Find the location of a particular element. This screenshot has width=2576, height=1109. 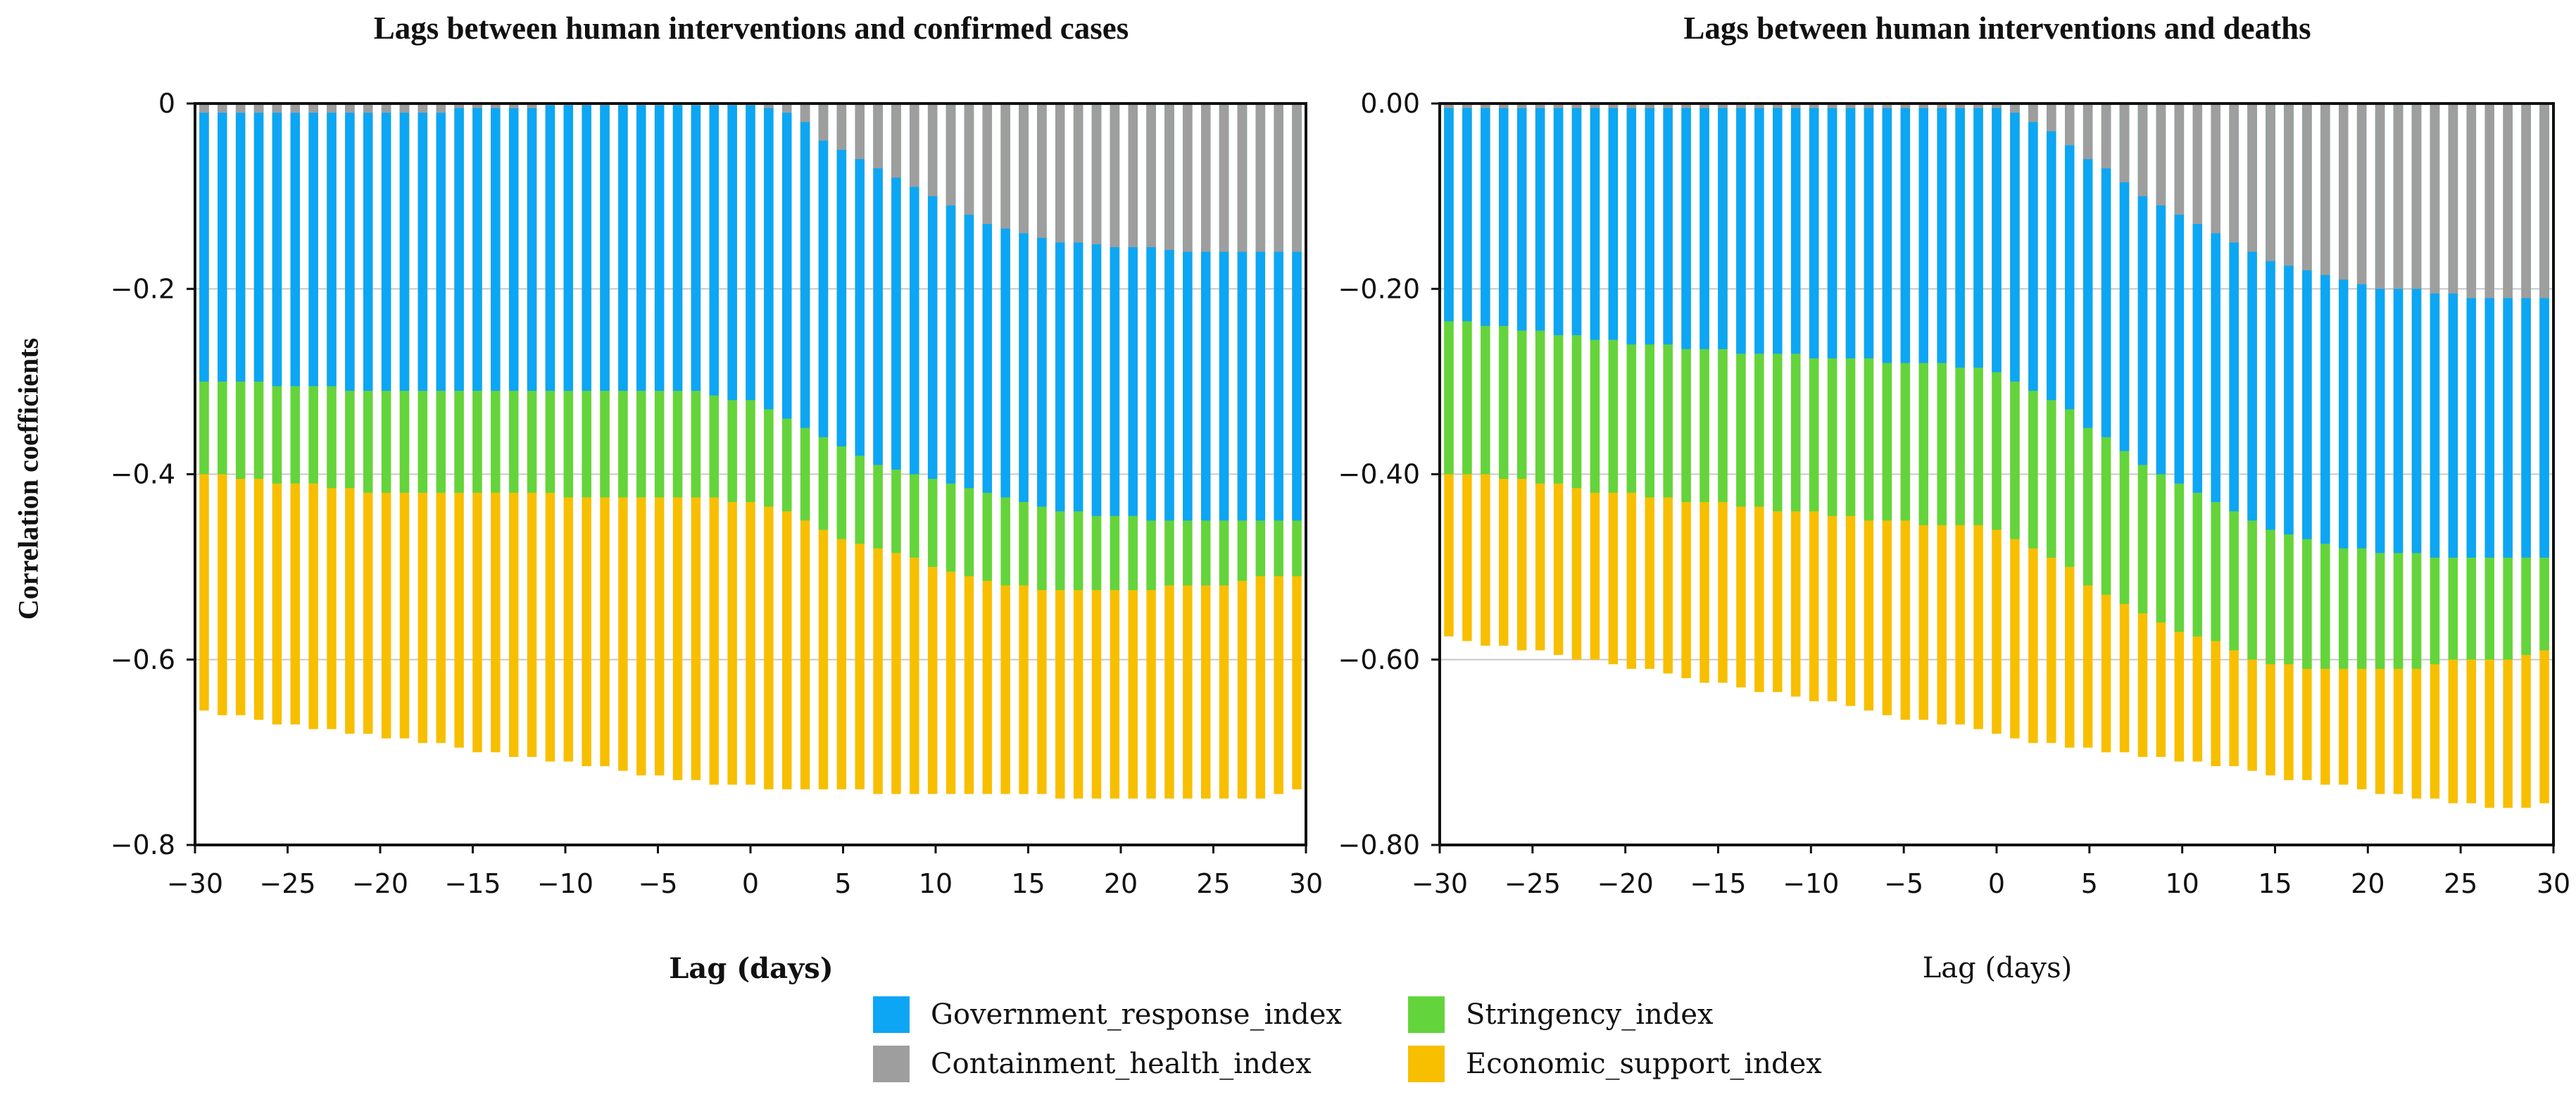

x-tick-label: −25 is located at coordinates (1532, 883).